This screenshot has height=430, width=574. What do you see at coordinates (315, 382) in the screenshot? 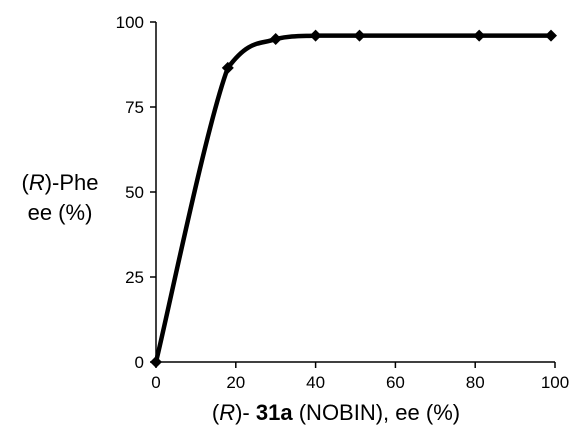
I see `x-tick-label: 40` at bounding box center [315, 382].